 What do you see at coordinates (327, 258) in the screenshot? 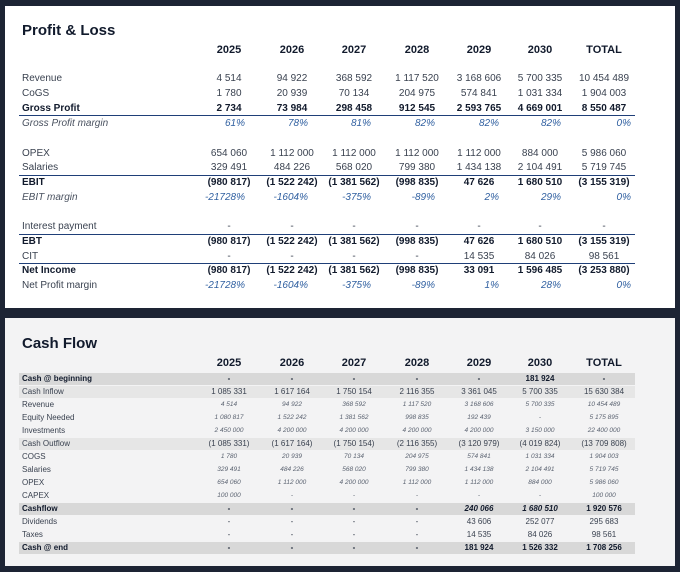
I see `pl-row: CIT - - - - 14 535 84 026 98 561` at bounding box center [327, 258].